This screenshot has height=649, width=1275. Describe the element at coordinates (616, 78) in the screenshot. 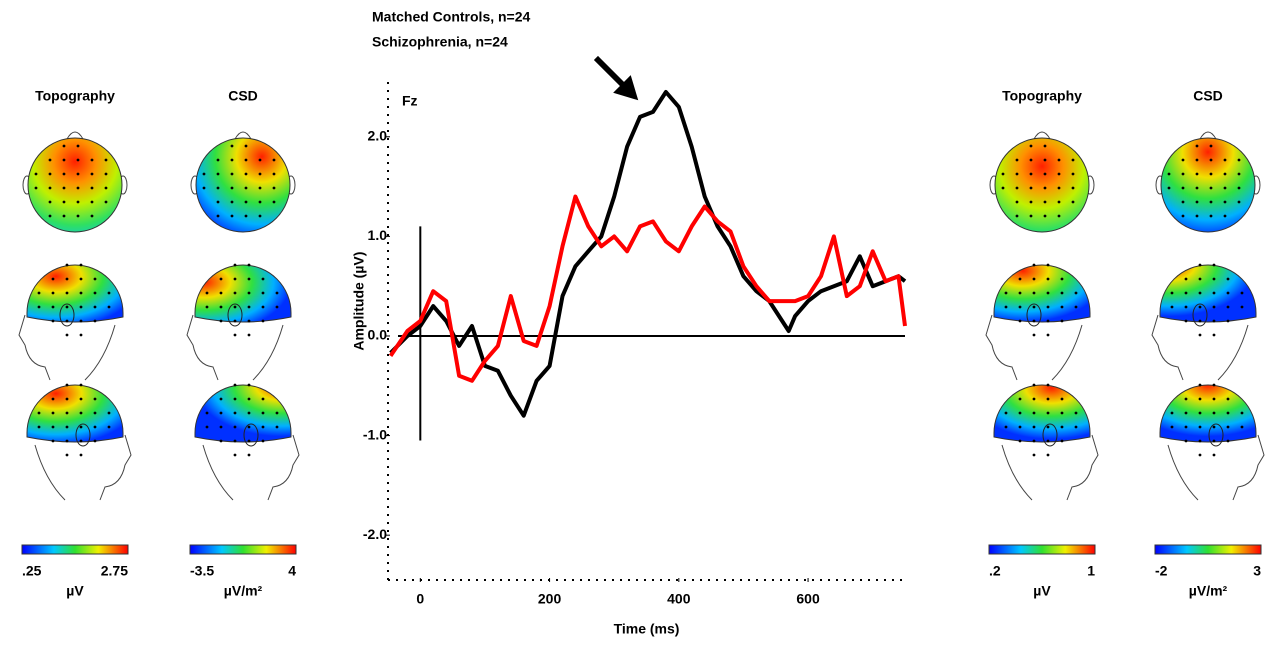

I see `arrow` at that location.